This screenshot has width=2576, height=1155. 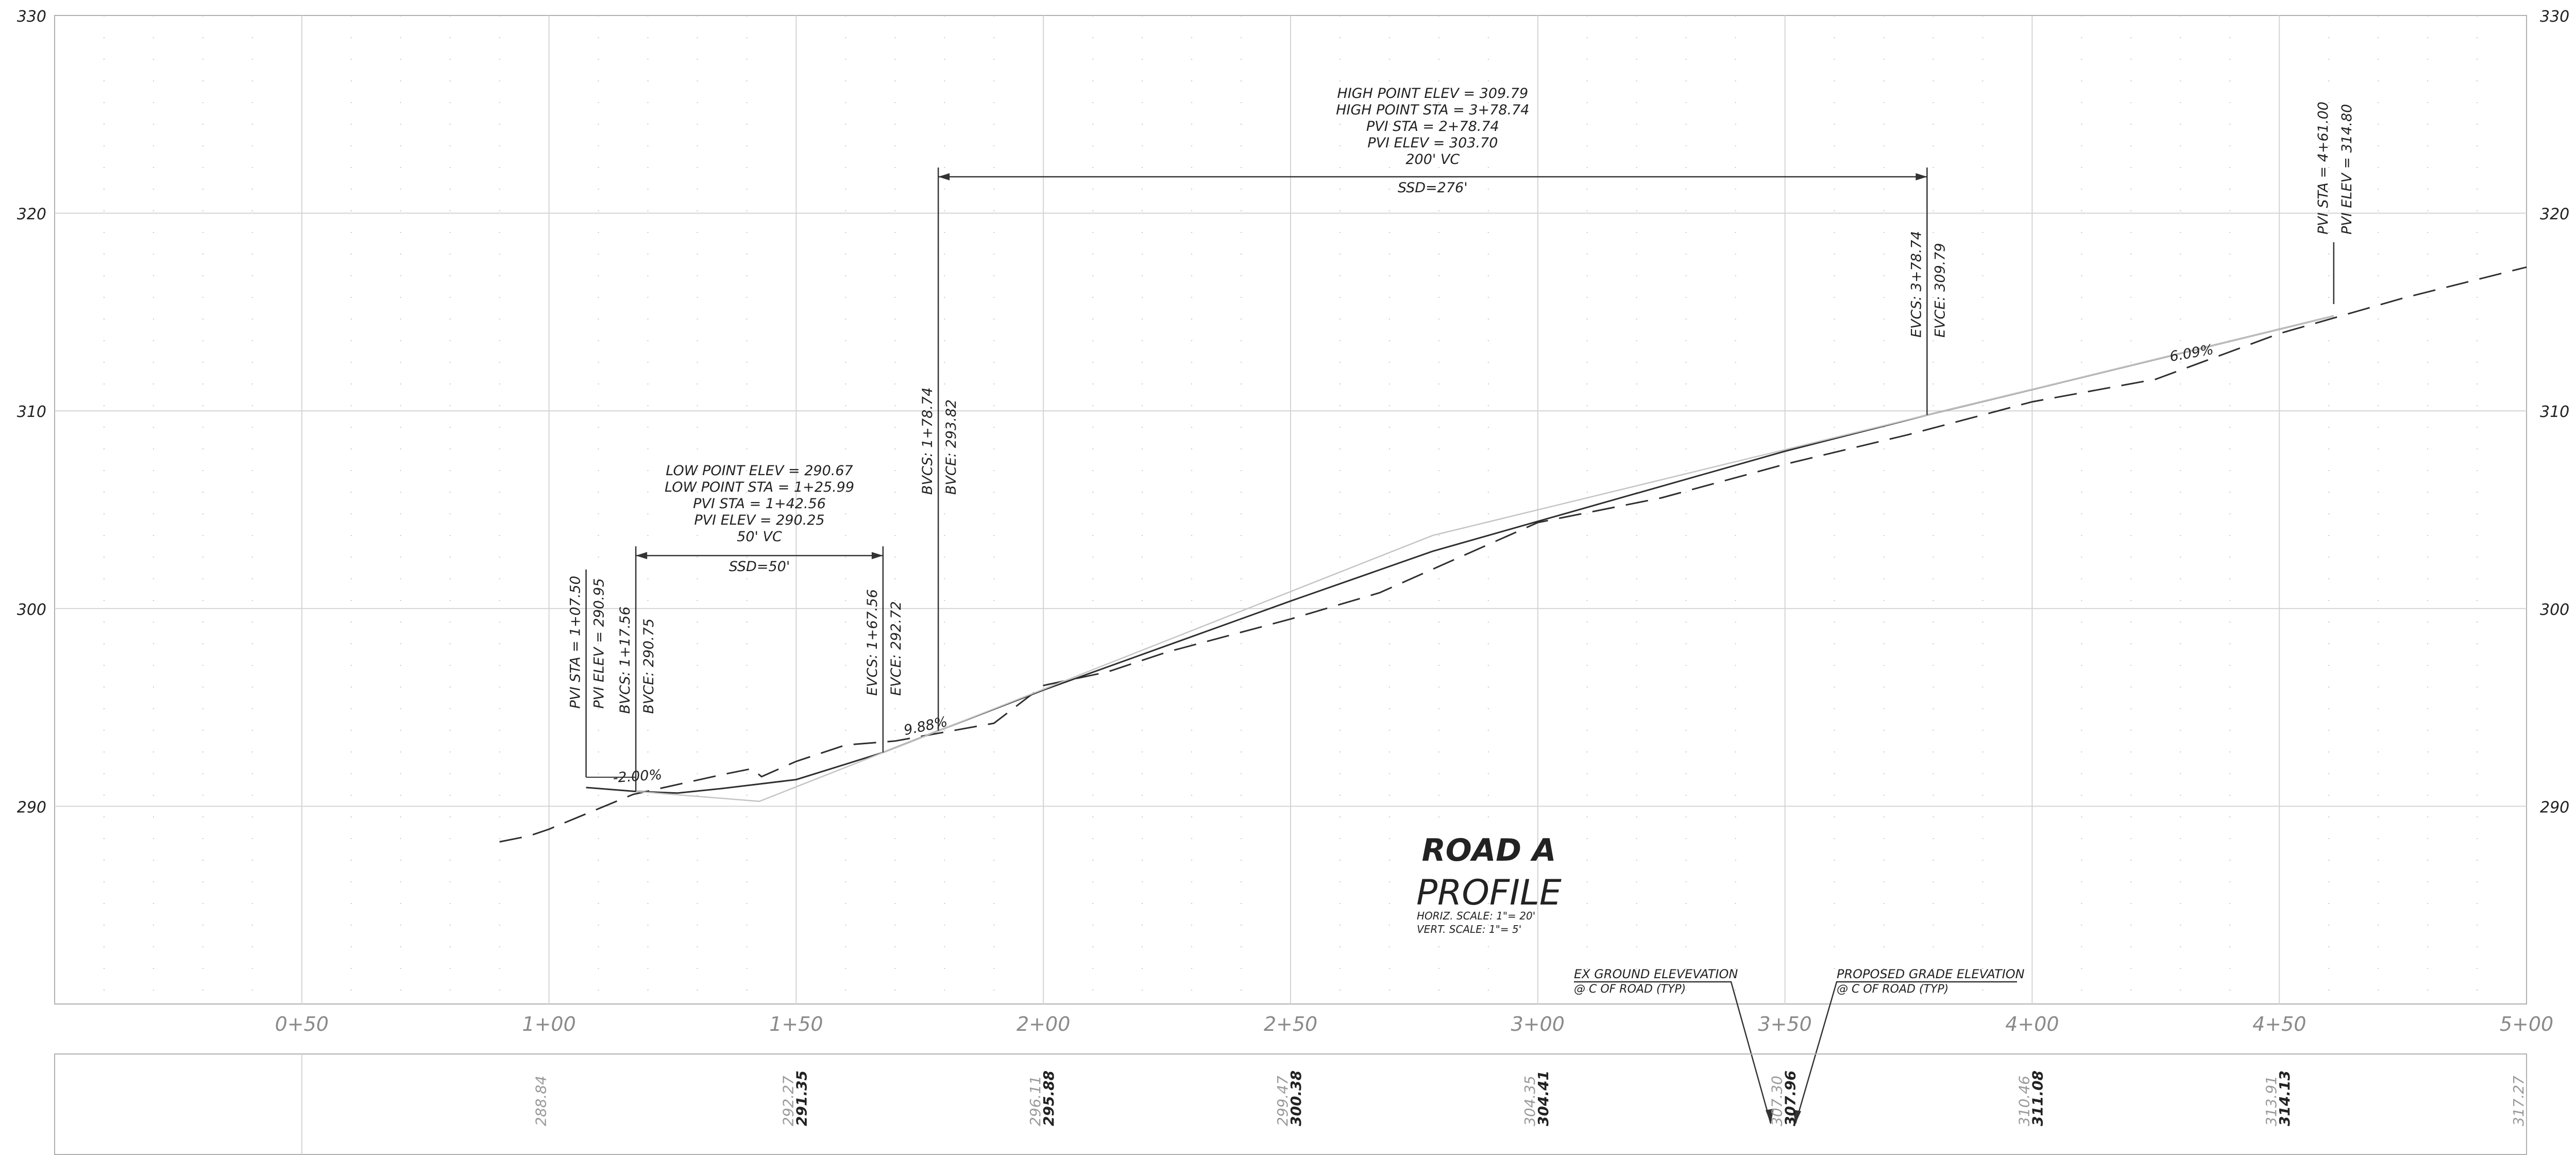 What do you see at coordinates (1469, 929) in the screenshot?
I see `vertical-scale-note: VERT. SCALE: 1"= 5'` at bounding box center [1469, 929].